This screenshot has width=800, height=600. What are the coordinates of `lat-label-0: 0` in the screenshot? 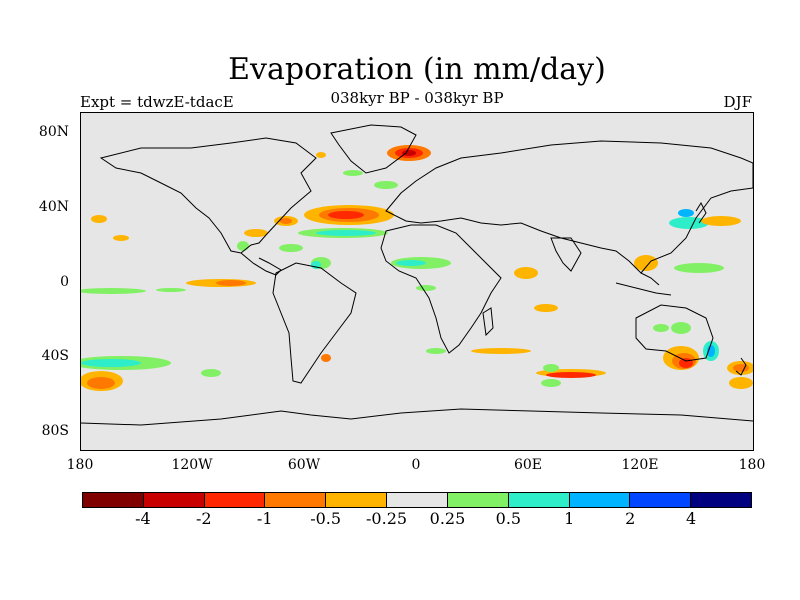 It's located at (64, 282).